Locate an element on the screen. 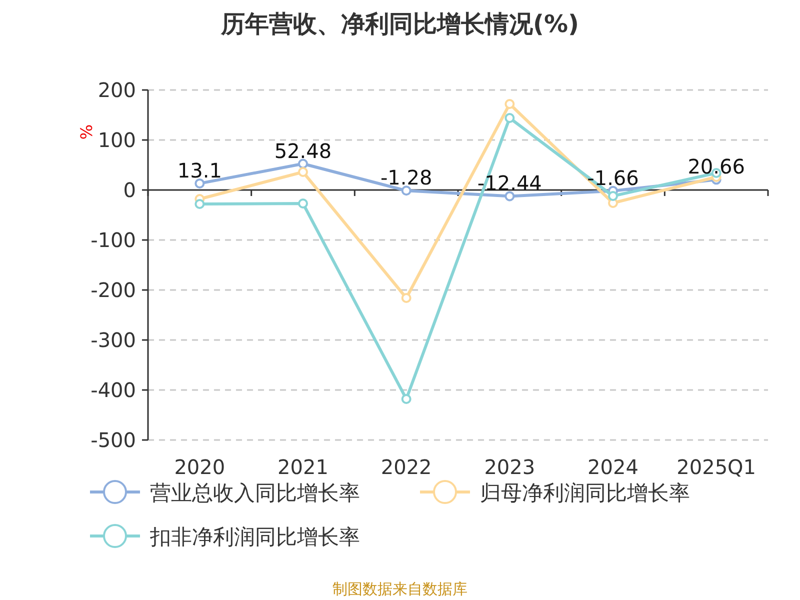 The height and width of the screenshot is (600, 800). chart-title: 历年营收、净利同比增长情况(%) is located at coordinates (399, 24).